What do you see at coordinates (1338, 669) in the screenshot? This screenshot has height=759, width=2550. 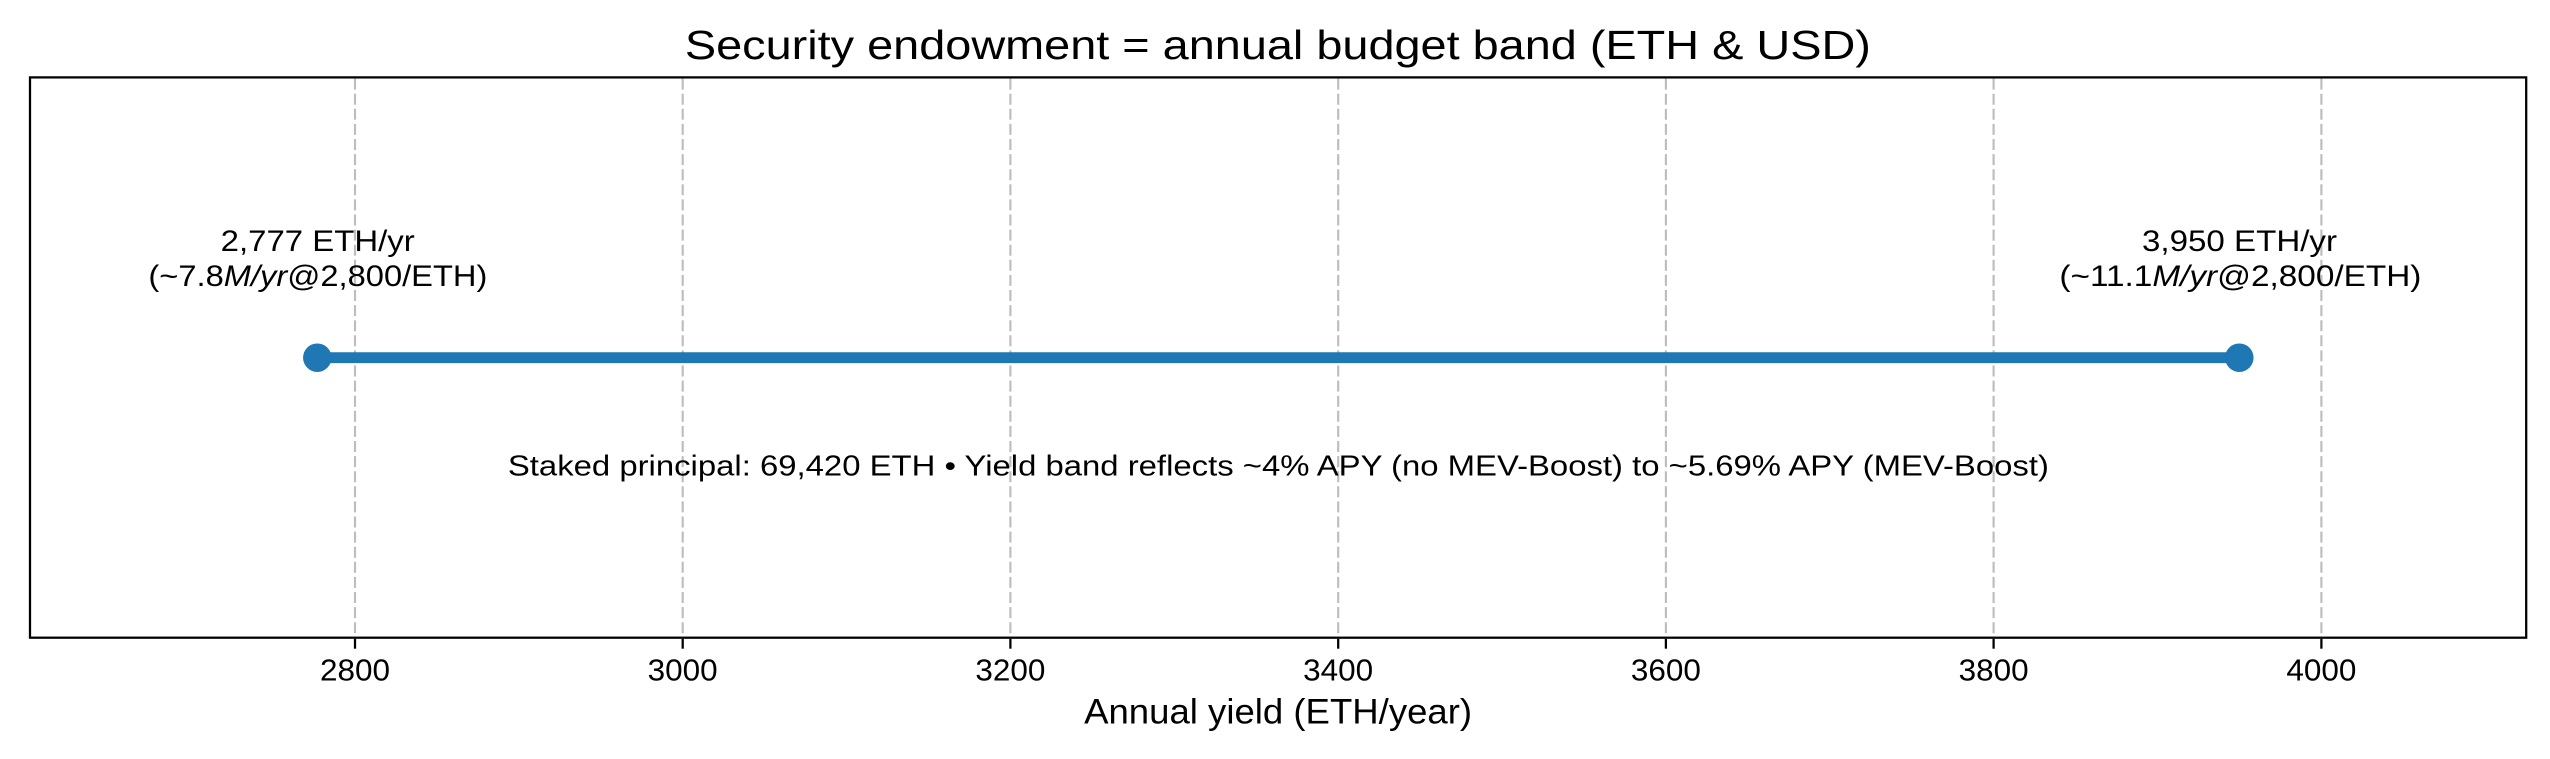 I see `svg-text: 3400` at bounding box center [1338, 669].